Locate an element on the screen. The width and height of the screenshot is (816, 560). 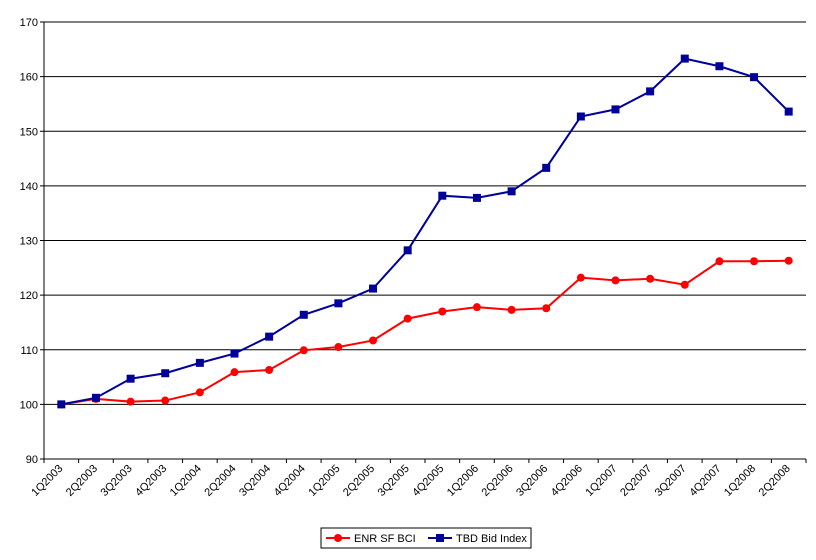
y-tick-label: 120 is located at coordinates (29, 296).